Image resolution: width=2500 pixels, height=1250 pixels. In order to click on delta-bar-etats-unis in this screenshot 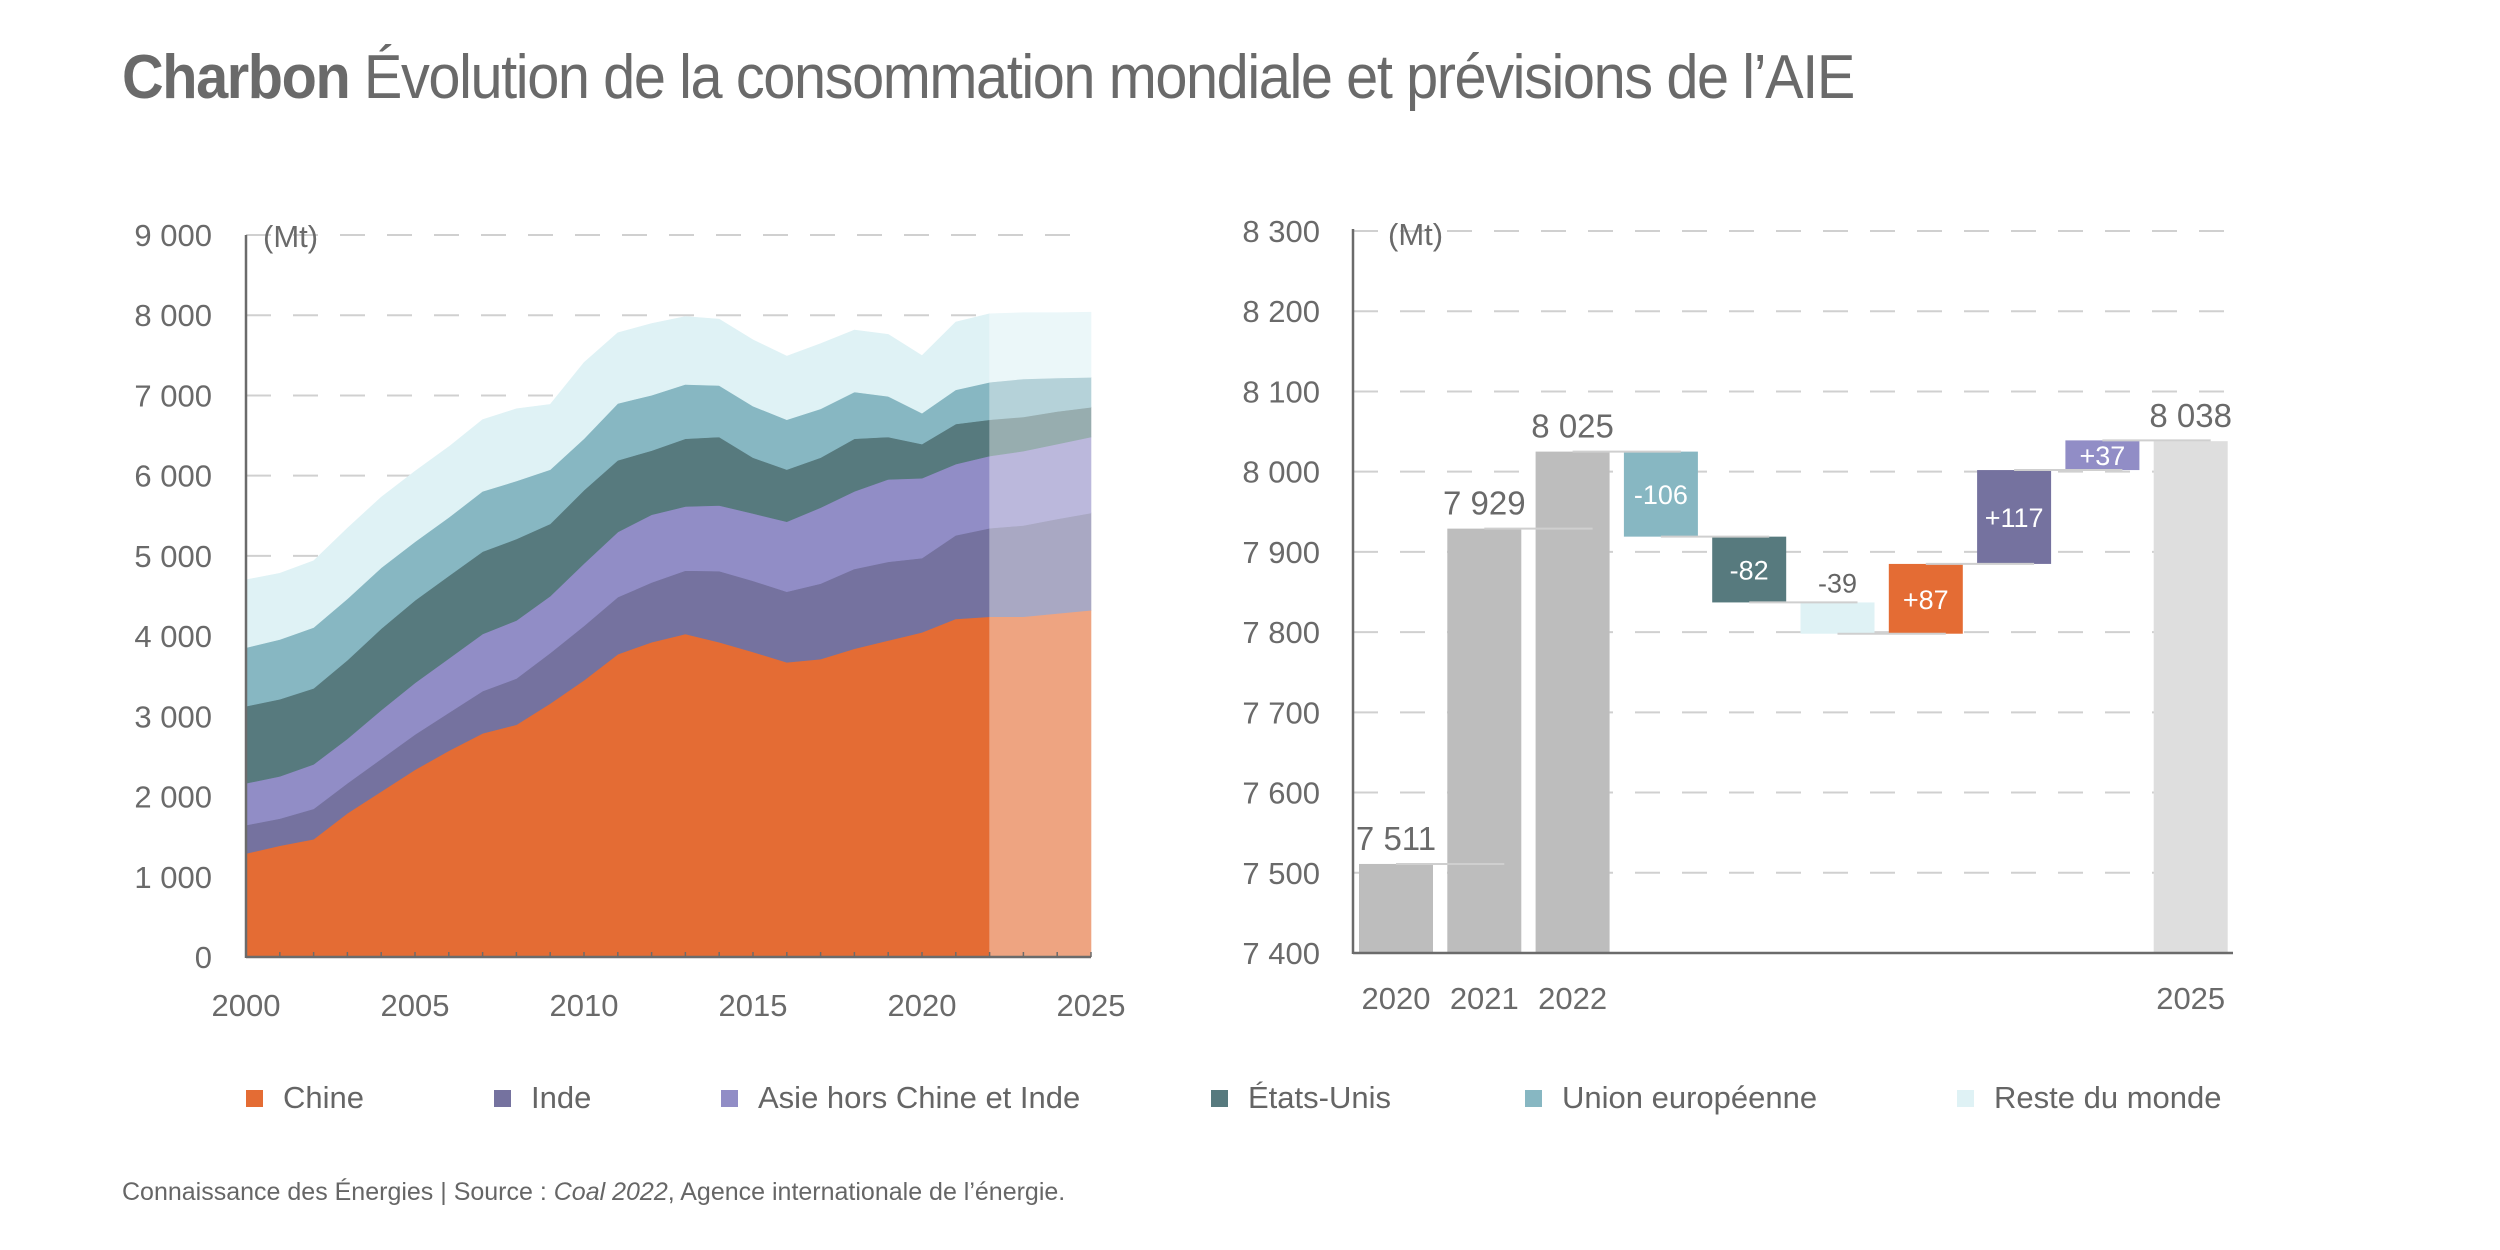, I will do `click(1749, 569)`.